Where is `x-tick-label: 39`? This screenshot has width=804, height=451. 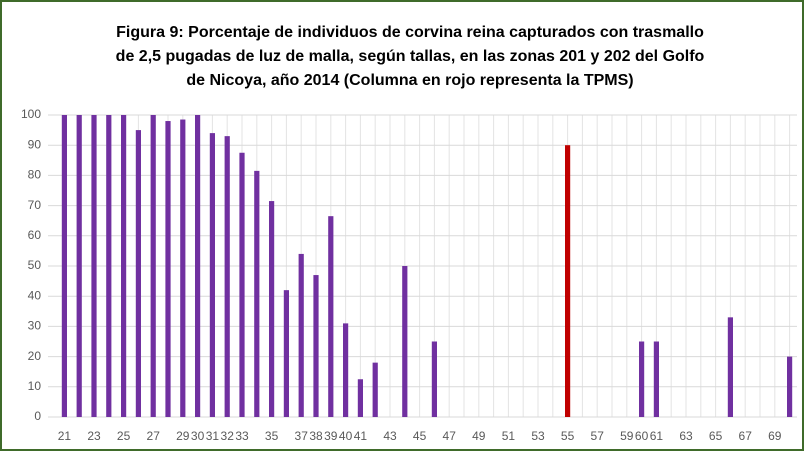 x-tick-label: 39 is located at coordinates (331, 436).